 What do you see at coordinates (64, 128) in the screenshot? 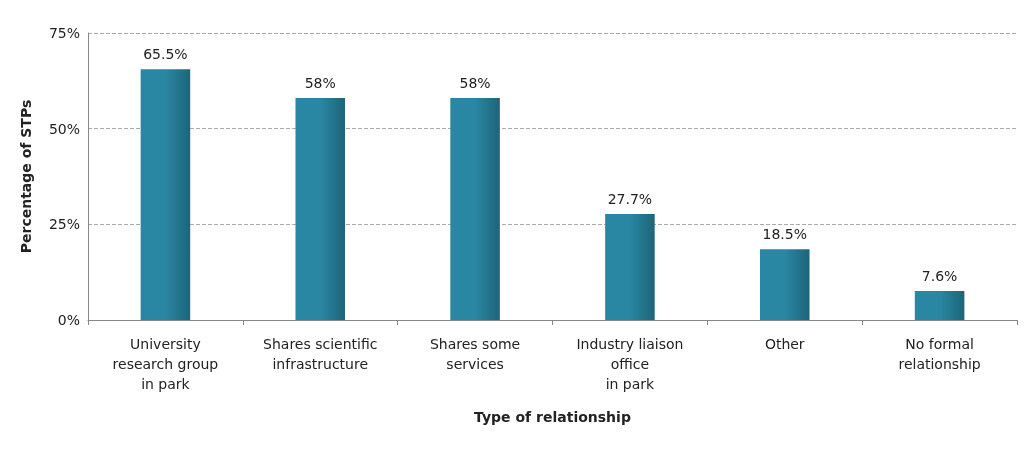
I see `y-tick-label: 50%` at bounding box center [64, 128].